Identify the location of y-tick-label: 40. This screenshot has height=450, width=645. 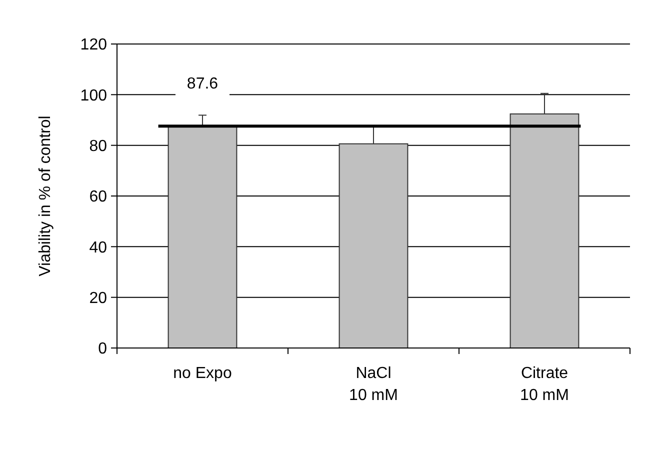
(98, 247).